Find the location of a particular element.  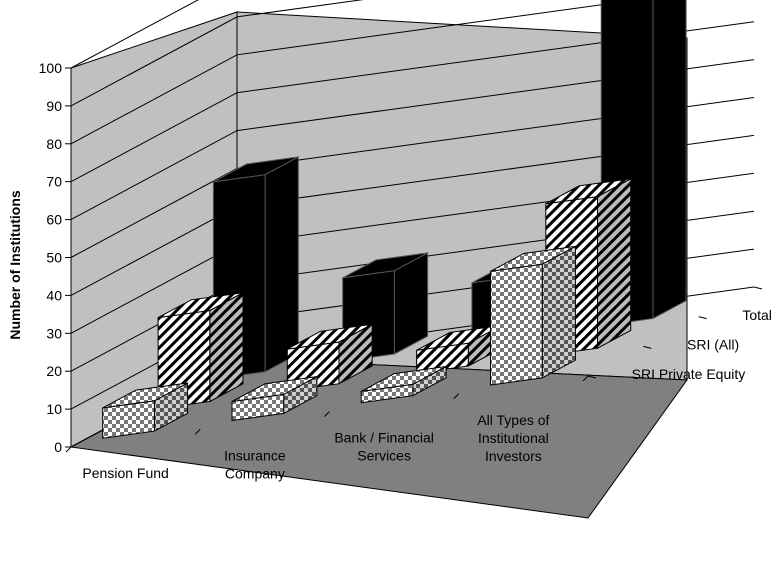

y-tick-label: 0 is located at coordinates (58, 447).